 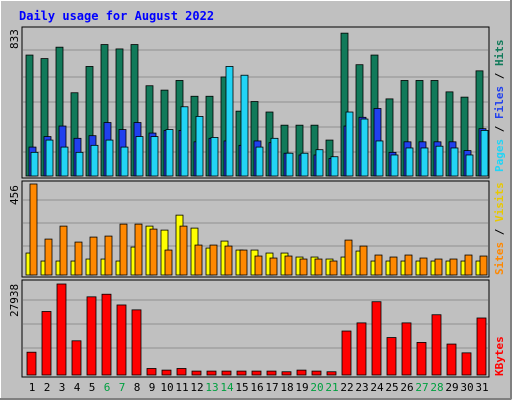 What do you see at coordinates (466, 387) in the screenshot?
I see `day-tick-label: 30` at bounding box center [466, 387].